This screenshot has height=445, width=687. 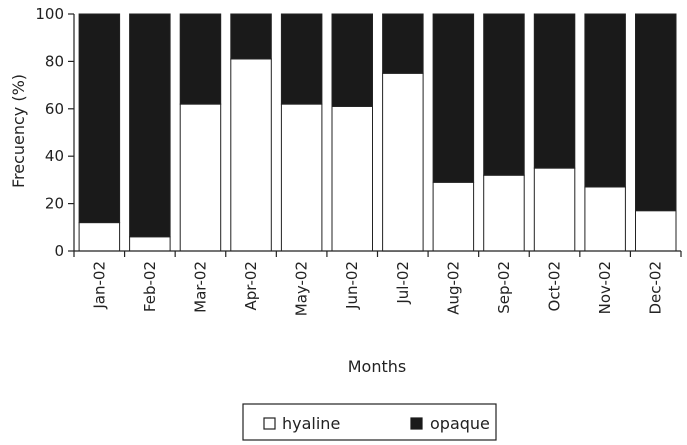 What do you see at coordinates (302, 288) in the screenshot?
I see `x-tick-label: May-02` at bounding box center [302, 288].